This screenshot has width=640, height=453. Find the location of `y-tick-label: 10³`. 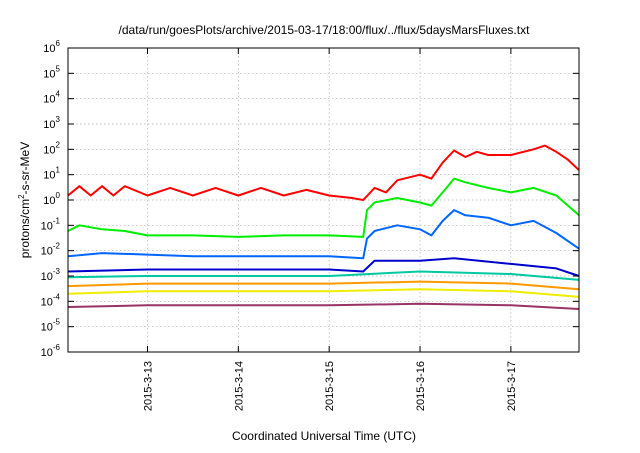

y-tick-label: 10³ is located at coordinates (51, 123).